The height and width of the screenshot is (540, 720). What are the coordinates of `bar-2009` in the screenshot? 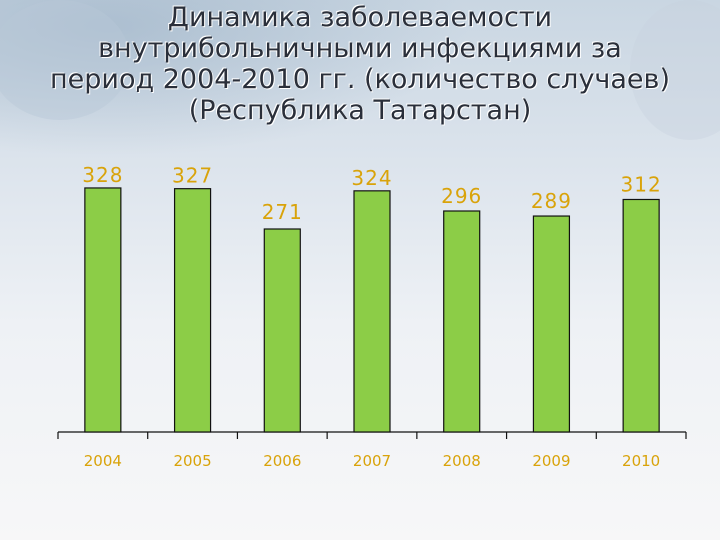 It's located at (551, 324).